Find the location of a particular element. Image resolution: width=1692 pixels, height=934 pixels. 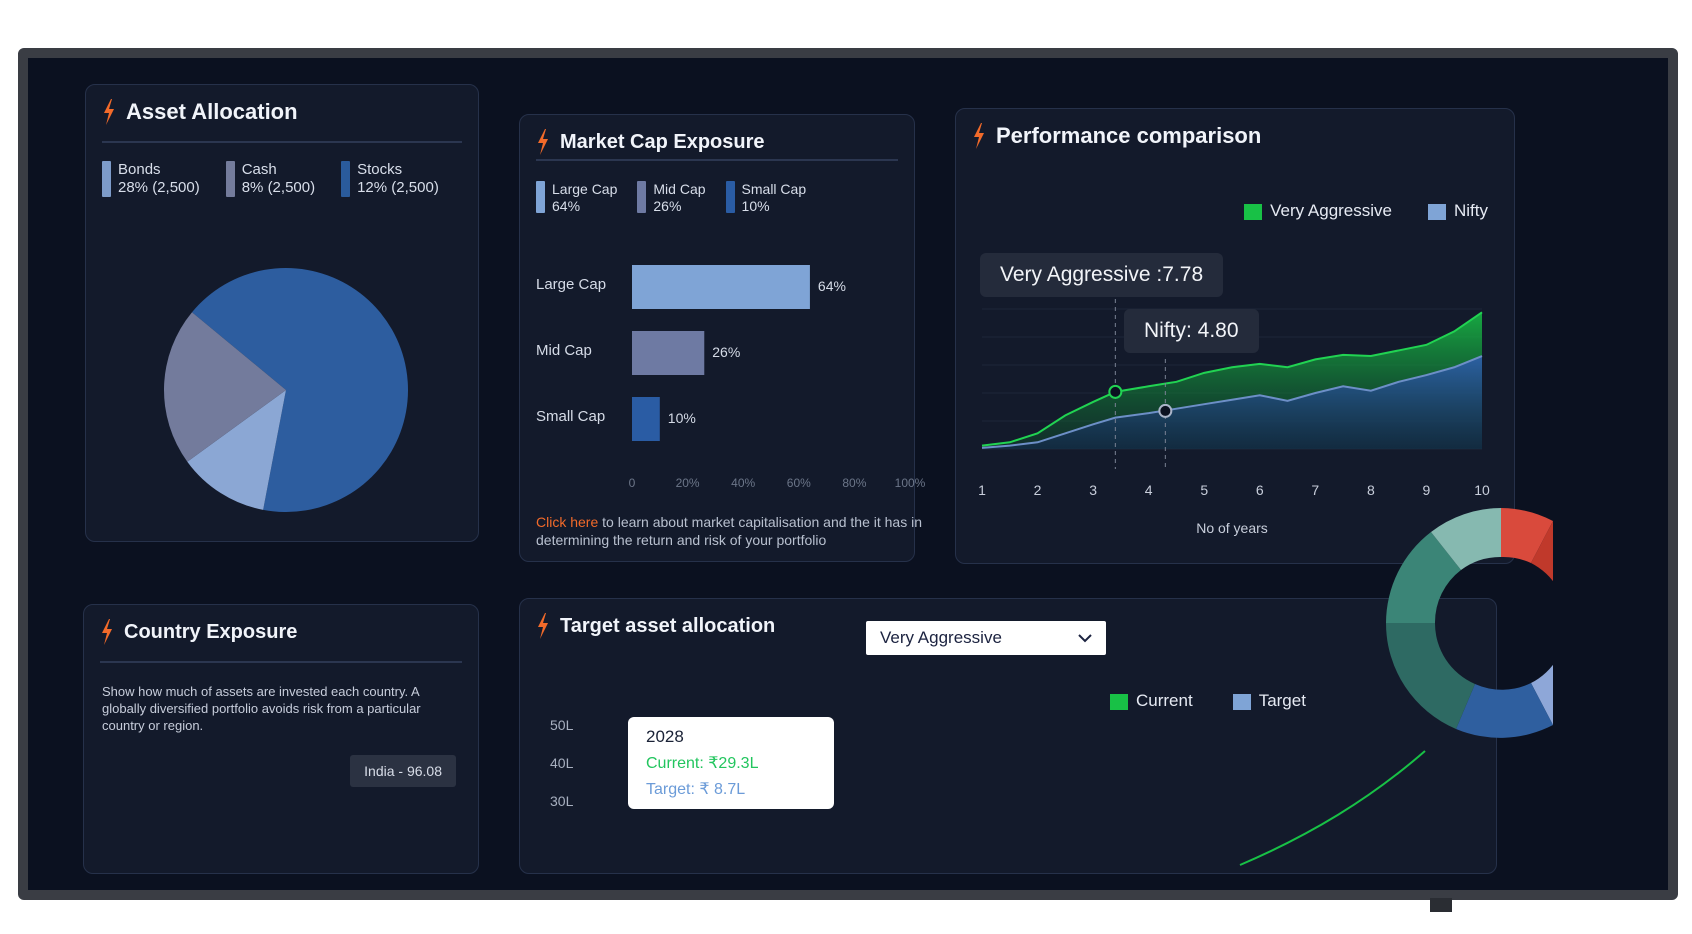

legend-detail: 12% (2,500) is located at coordinates (398, 187).